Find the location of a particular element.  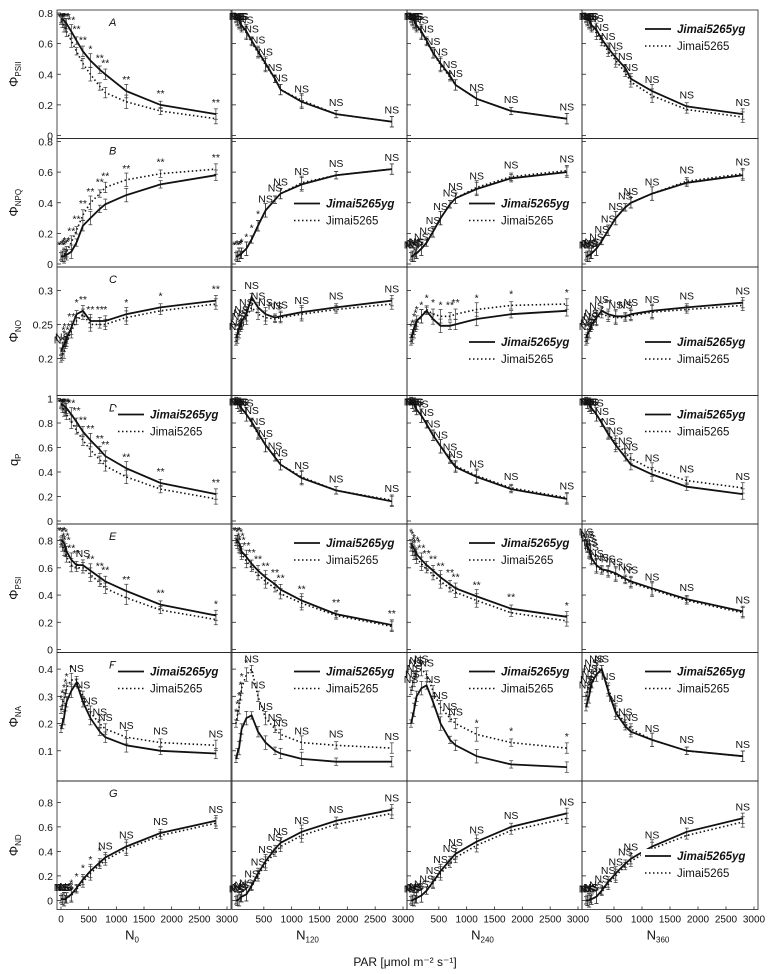

y-axis-title: ΦNA is located at coordinates (14, 716).